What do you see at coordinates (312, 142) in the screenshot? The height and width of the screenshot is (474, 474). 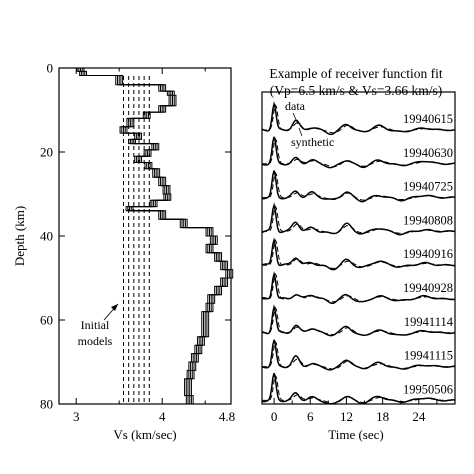 I see `synthetic-label: synthetic` at bounding box center [312, 142].